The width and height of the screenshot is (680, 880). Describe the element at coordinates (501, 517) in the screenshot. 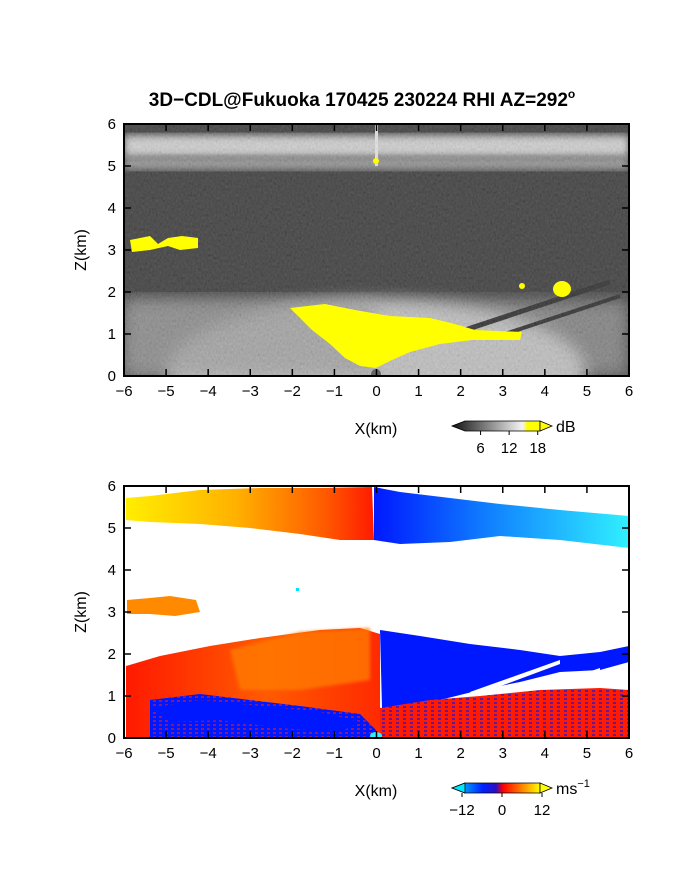

I see `upper-layer-negative` at that location.